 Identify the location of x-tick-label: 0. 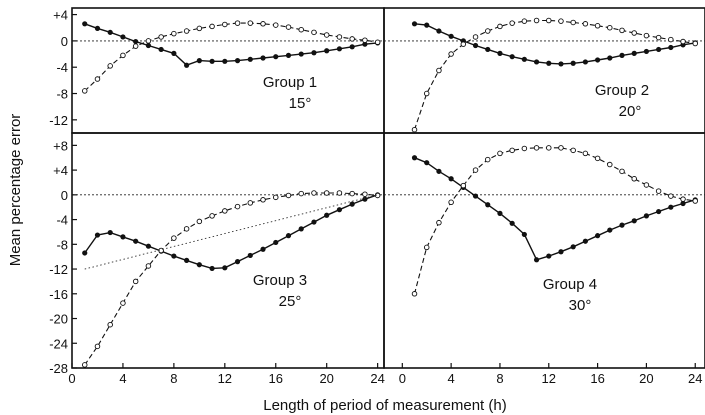
(71, 378).